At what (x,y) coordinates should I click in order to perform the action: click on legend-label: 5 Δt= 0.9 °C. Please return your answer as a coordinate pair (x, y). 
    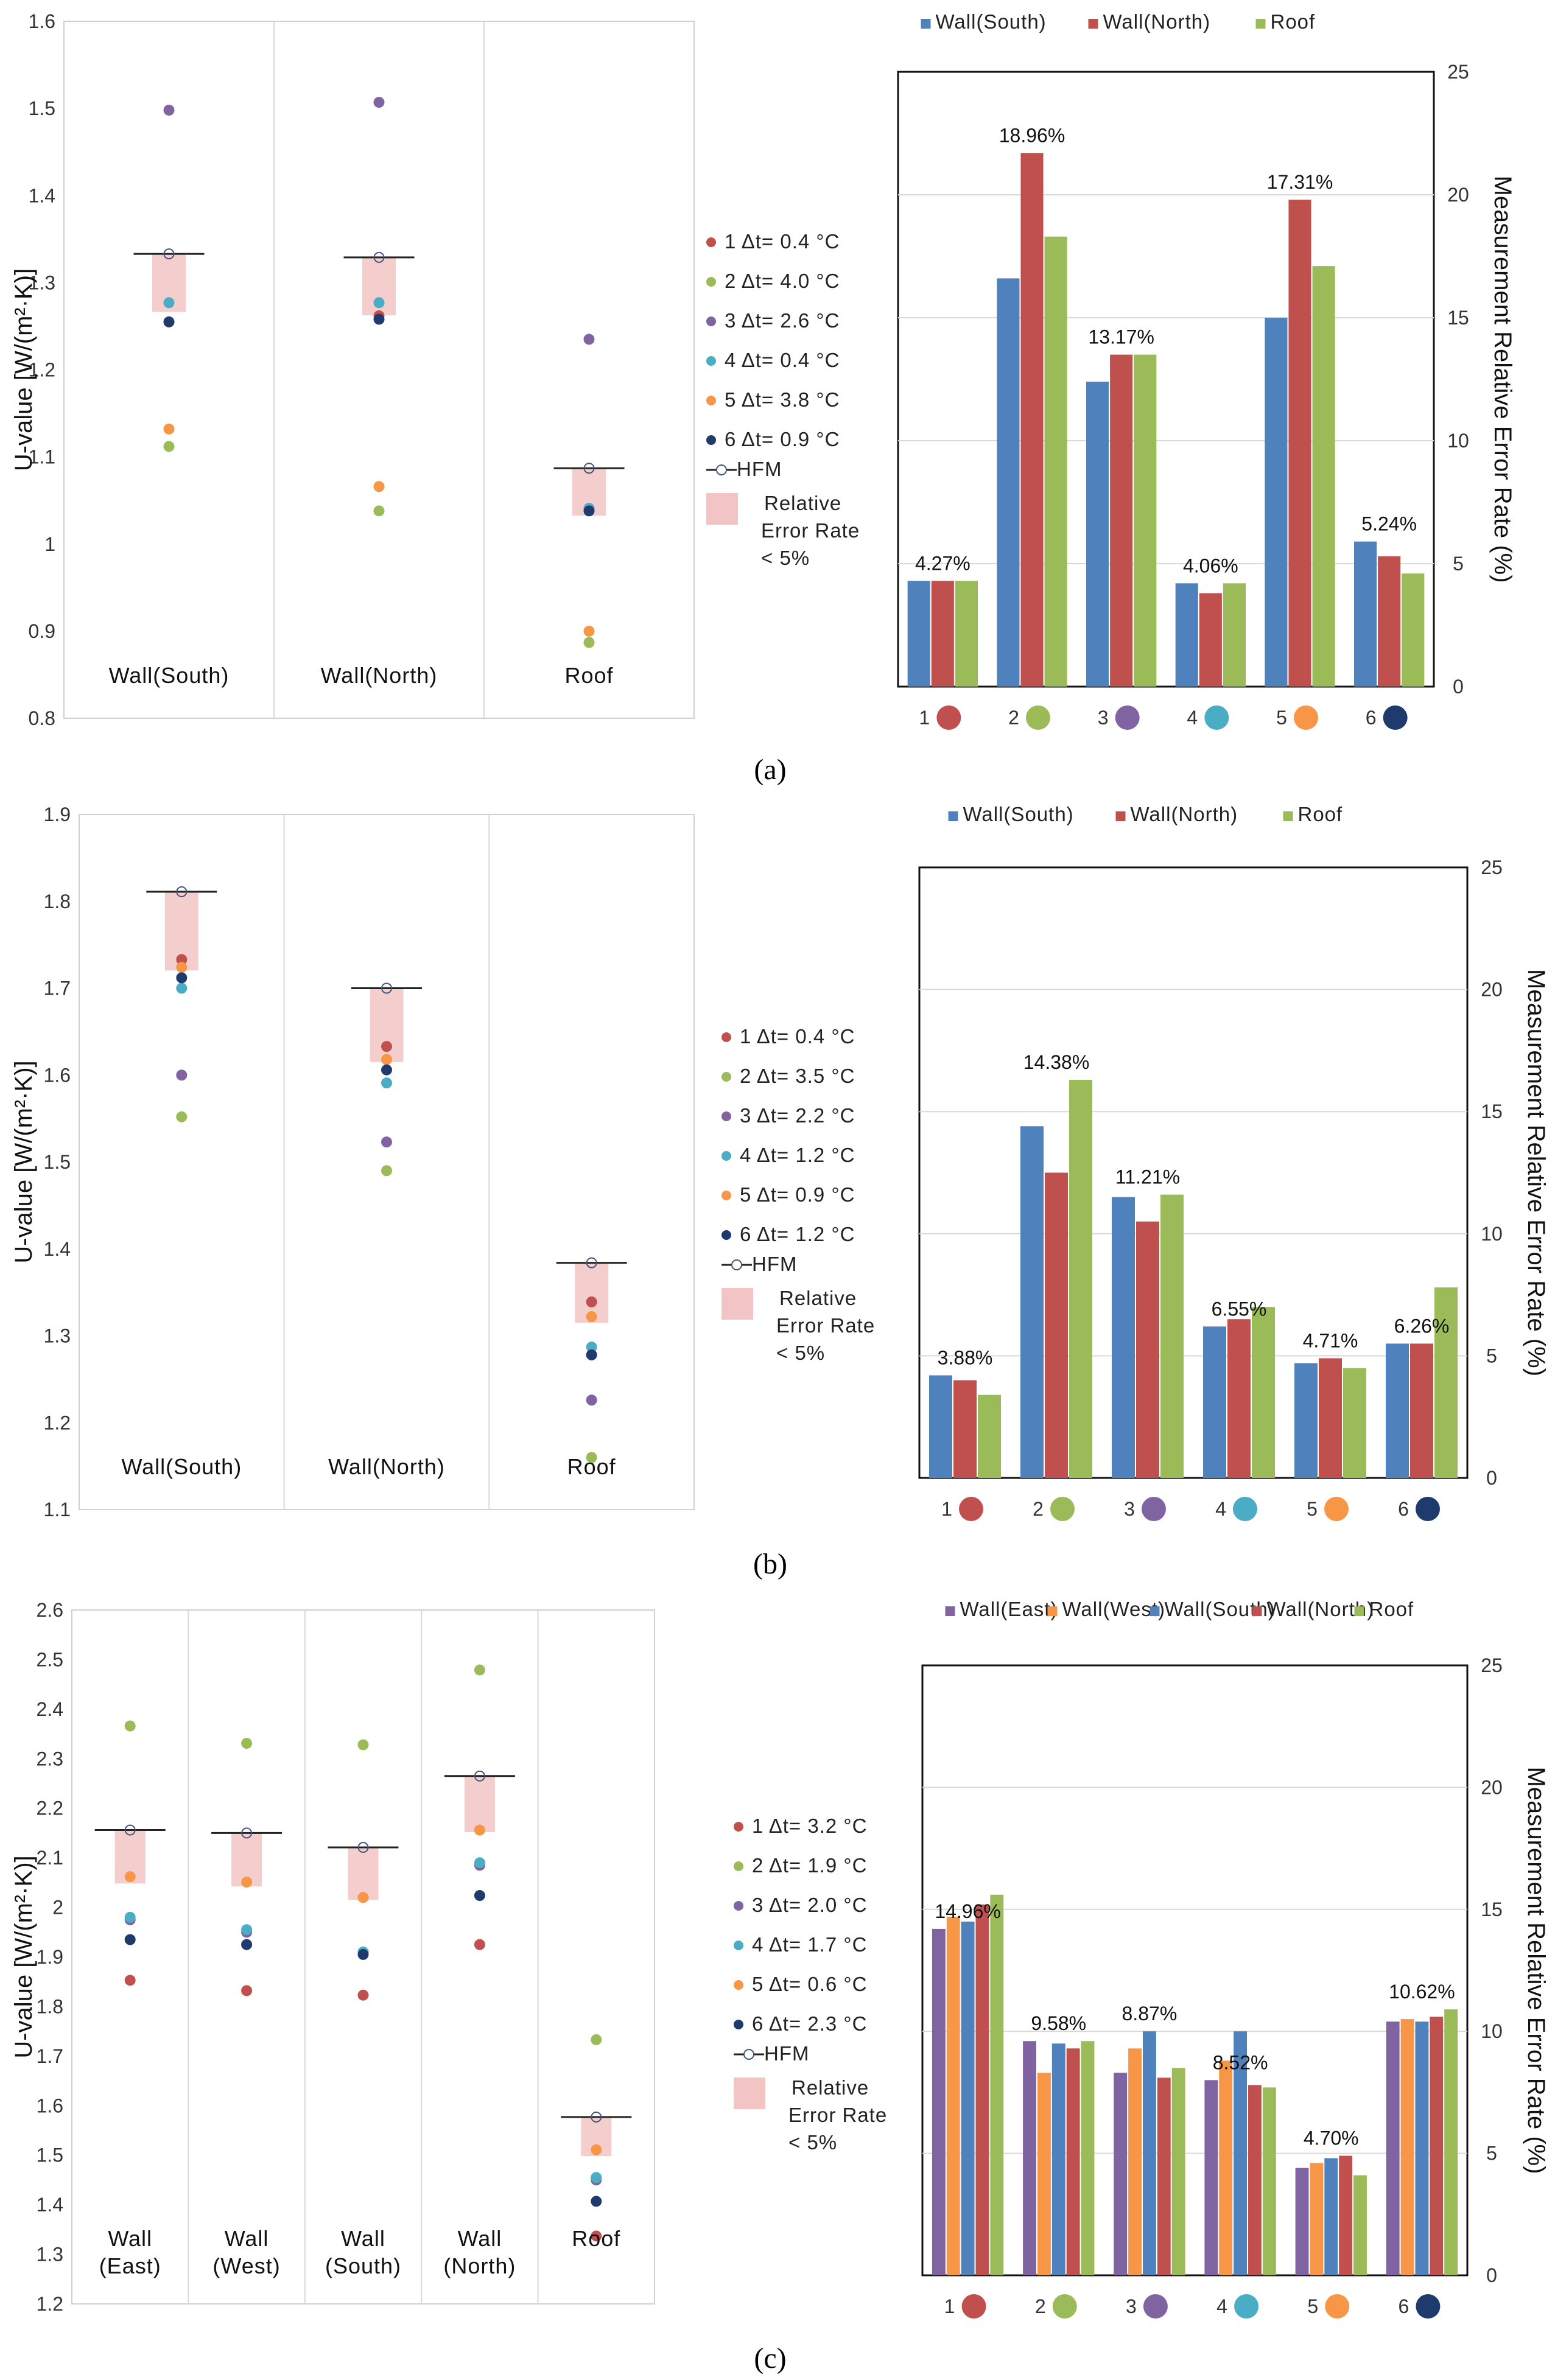
    Looking at the image, I should click on (797, 1194).